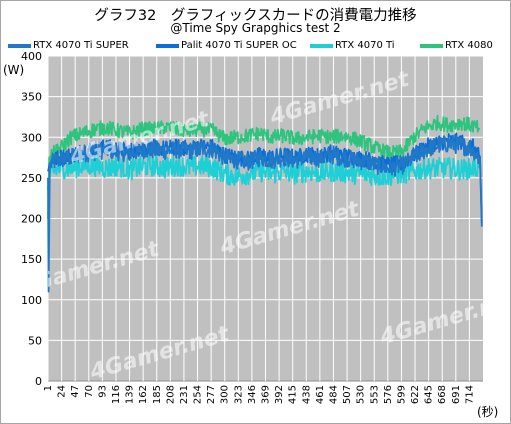  Describe the element at coordinates (238, 394) in the screenshot. I see `x-tick-label: 323` at that location.